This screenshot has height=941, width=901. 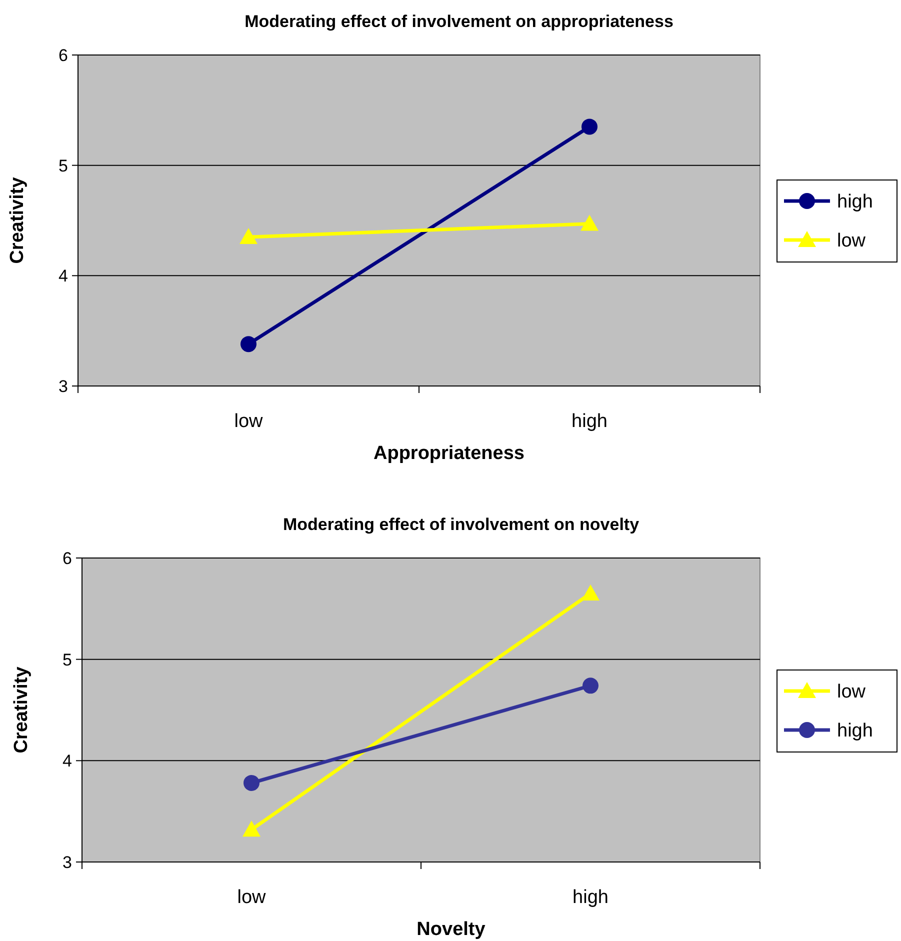 What do you see at coordinates (449, 453) in the screenshot?
I see `x-axis-title: Appropriateness` at bounding box center [449, 453].